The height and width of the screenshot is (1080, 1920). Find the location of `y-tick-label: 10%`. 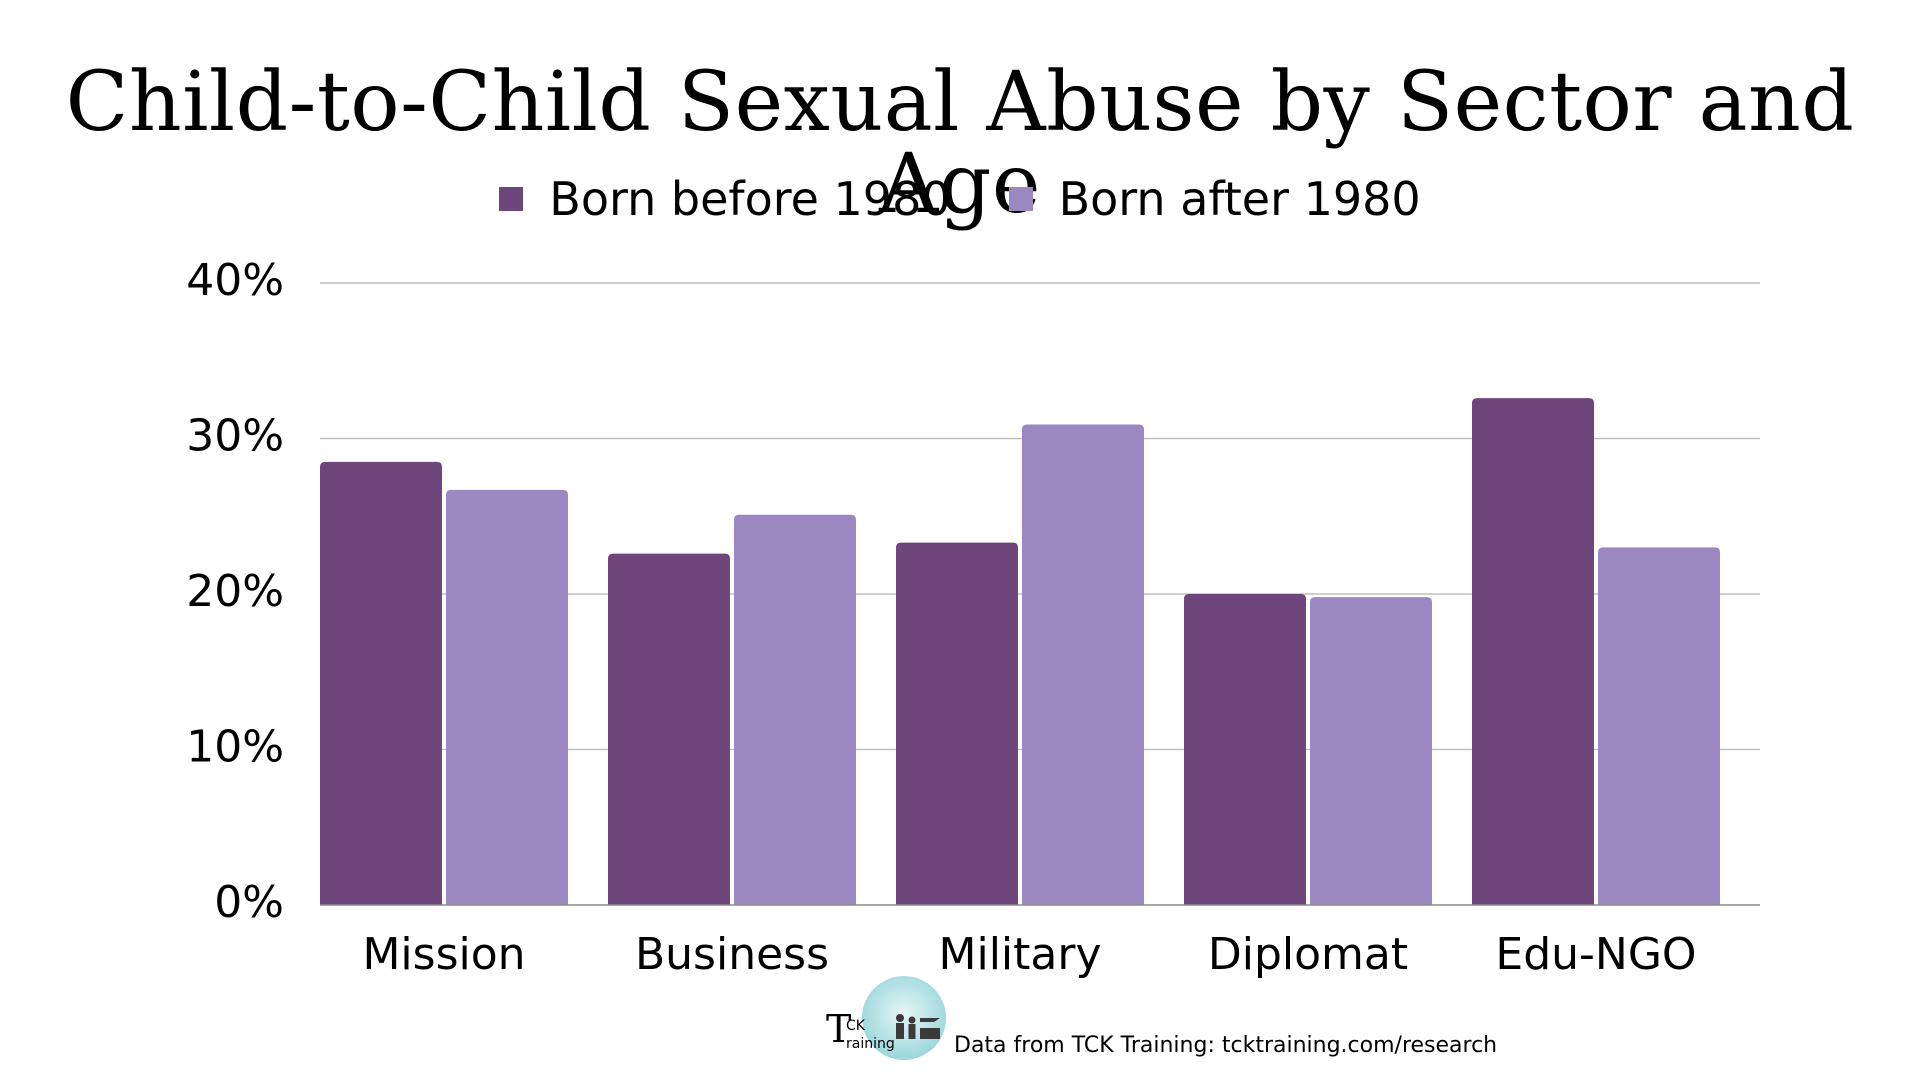

y-tick-label: 10% is located at coordinates (235, 747).